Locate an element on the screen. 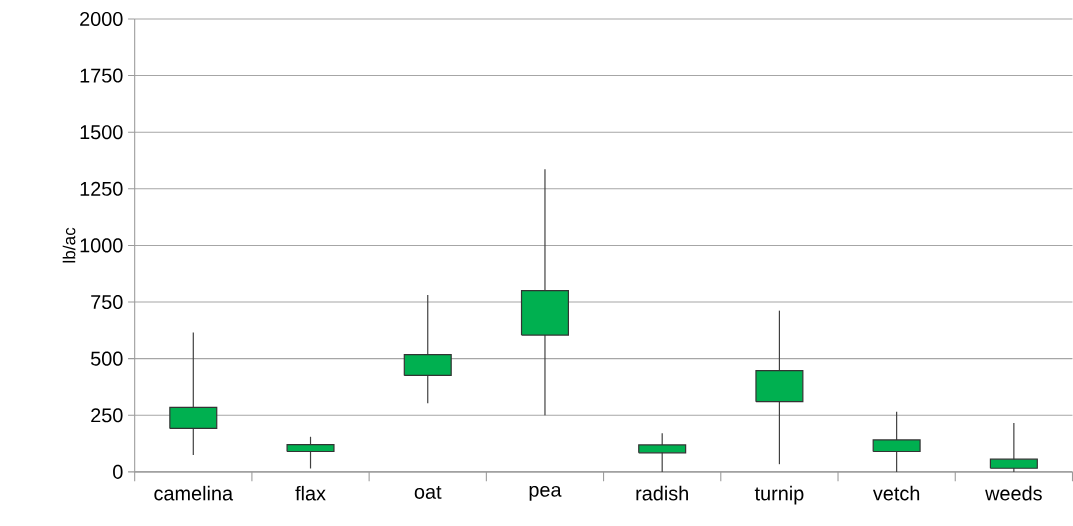  y-tick-label: 0 is located at coordinates (118, 472).